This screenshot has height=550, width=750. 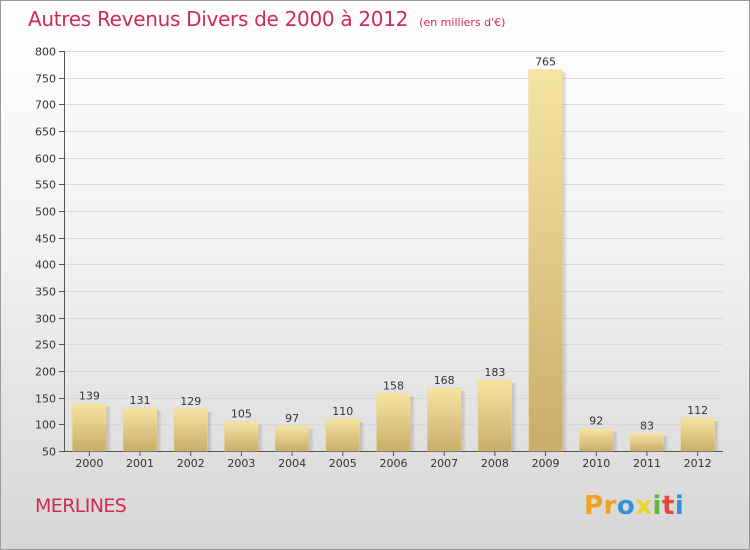 I want to click on data-label-2006: 158, so click(x=393, y=385).